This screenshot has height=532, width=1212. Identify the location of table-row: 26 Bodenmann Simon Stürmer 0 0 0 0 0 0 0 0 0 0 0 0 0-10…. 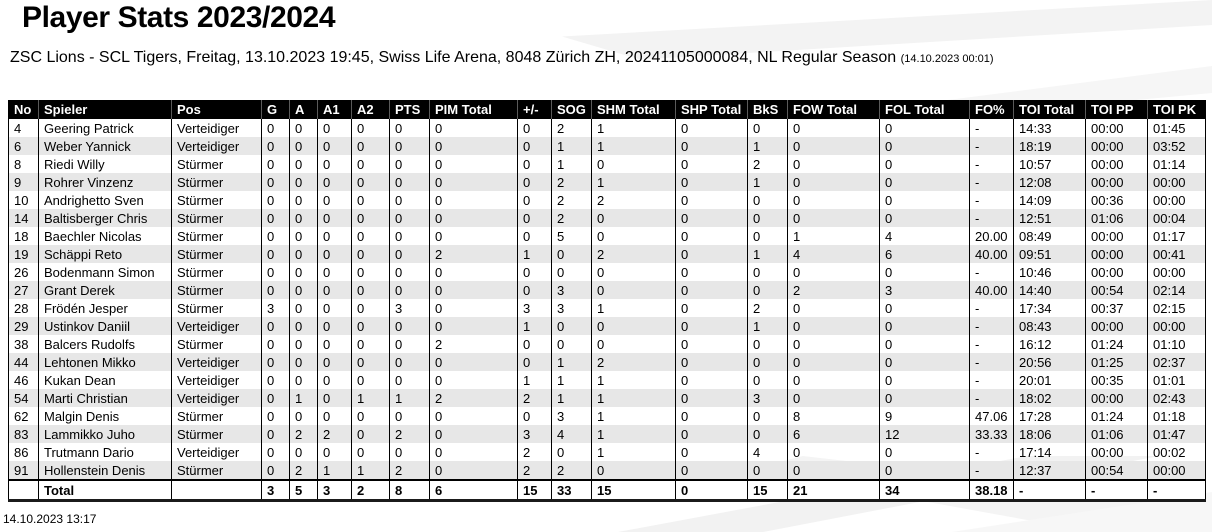
(607, 272).